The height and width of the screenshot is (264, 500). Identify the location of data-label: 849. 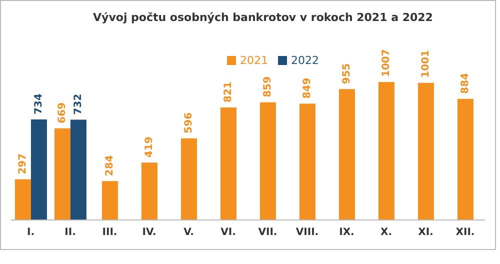
(307, 88).